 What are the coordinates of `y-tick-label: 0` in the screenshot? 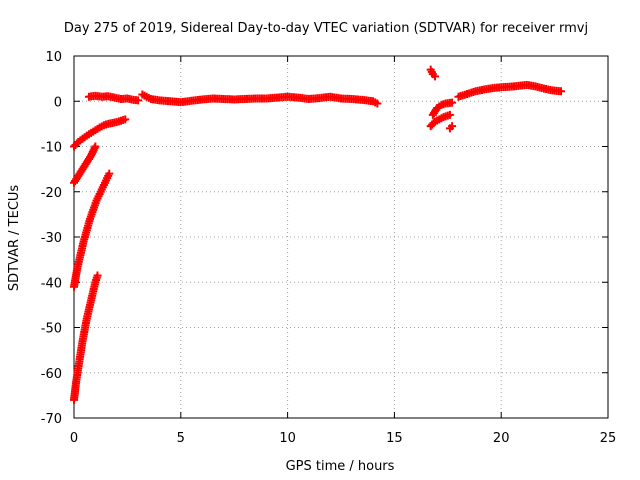 It's located at (58, 102).